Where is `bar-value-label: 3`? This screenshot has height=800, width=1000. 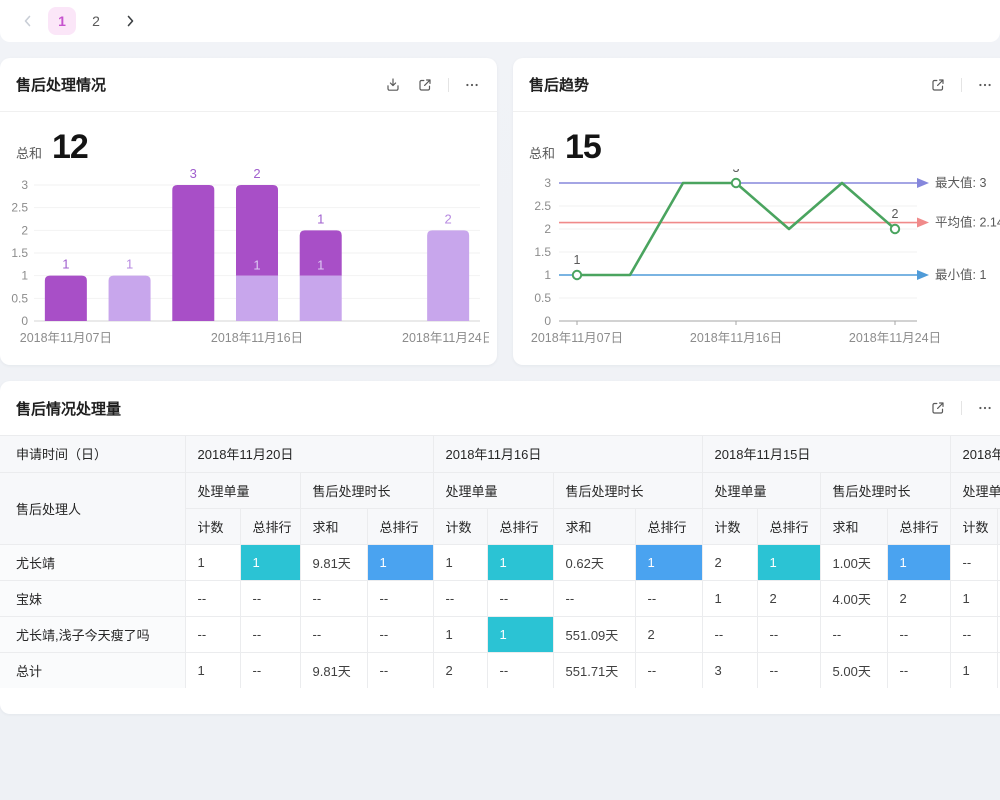 bar-value-label: 3 is located at coordinates (193, 175).